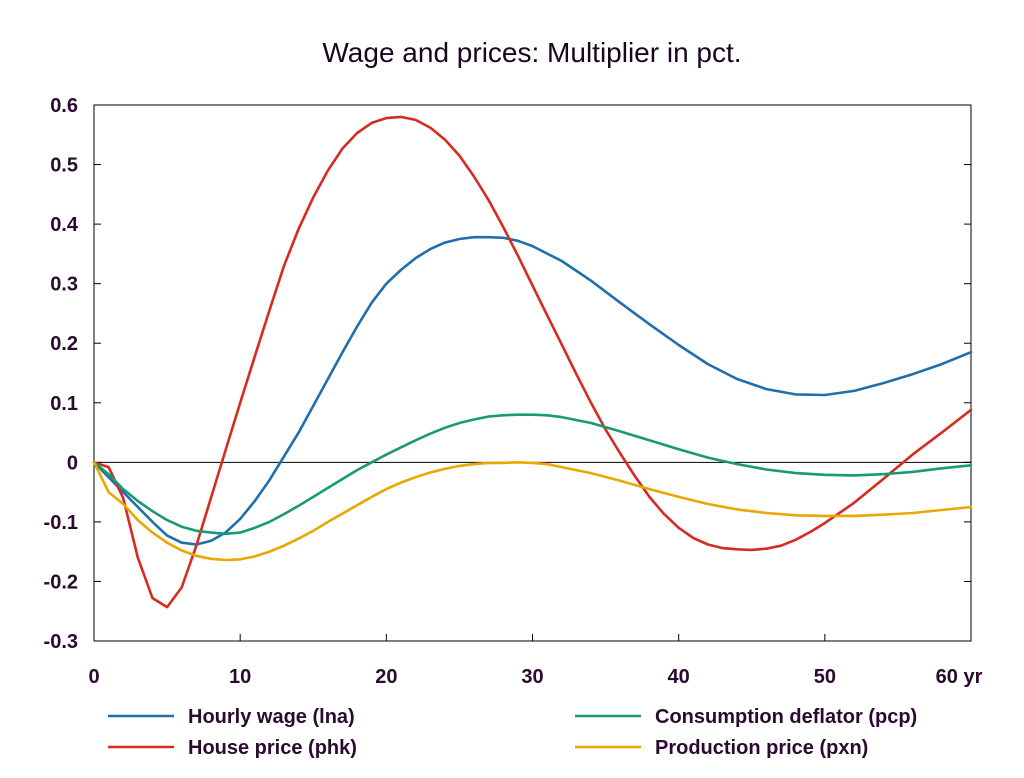 Image resolution: width=1024 pixels, height=778 pixels. I want to click on y-tick-label: 0.6, so click(64, 106).